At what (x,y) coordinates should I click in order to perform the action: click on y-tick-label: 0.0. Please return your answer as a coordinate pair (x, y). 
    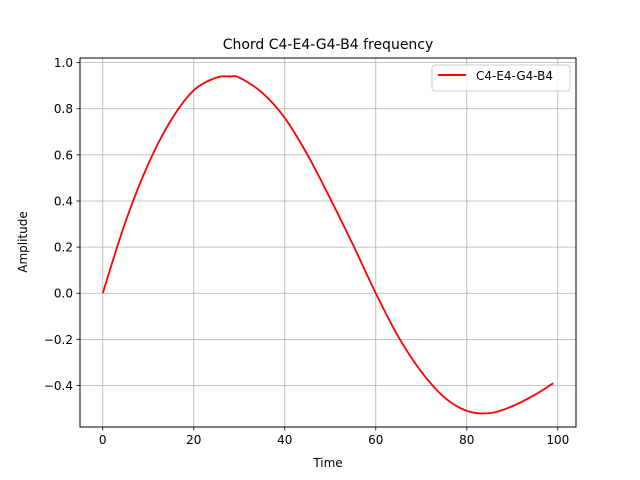
    Looking at the image, I should click on (63, 294).